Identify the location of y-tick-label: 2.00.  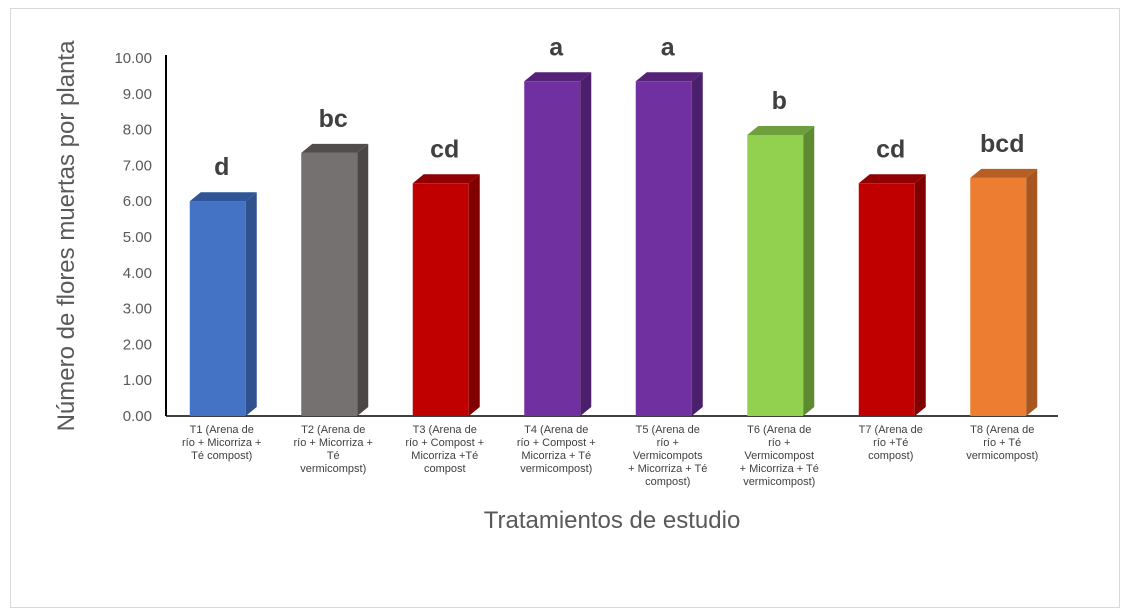
(137, 344).